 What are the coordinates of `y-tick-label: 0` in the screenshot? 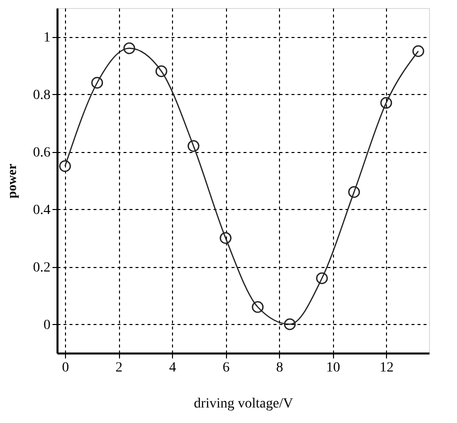 It's located at (47, 325).